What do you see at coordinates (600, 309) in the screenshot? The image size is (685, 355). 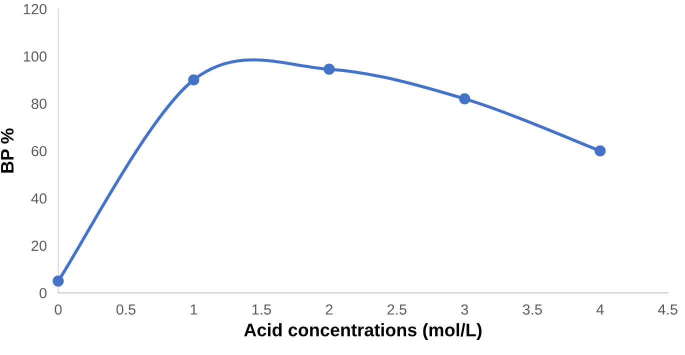 I see `x-tick-label: 4` at bounding box center [600, 309].